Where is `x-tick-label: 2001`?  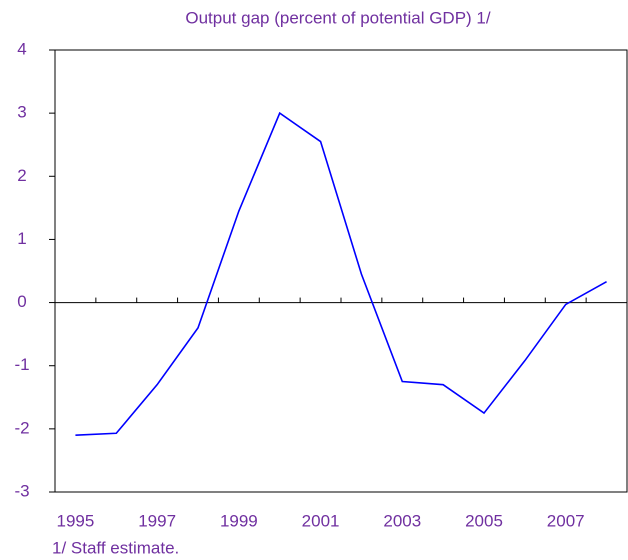
x-tick-label: 2001 is located at coordinates (321, 520).